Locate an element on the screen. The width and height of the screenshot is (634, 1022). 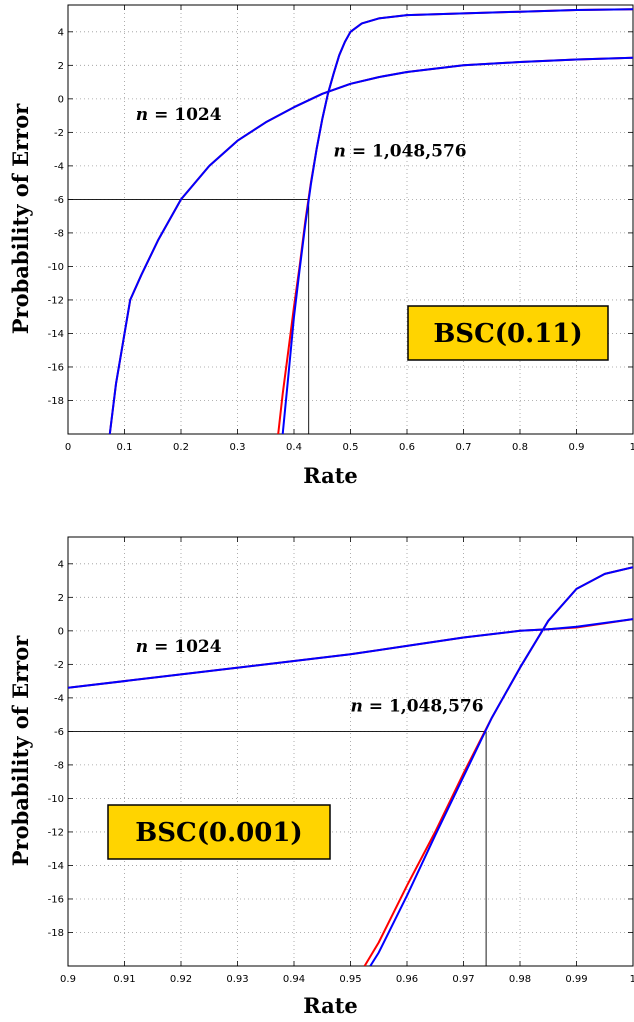
x-tick-label: 0.91 is located at coordinates (124, 979).